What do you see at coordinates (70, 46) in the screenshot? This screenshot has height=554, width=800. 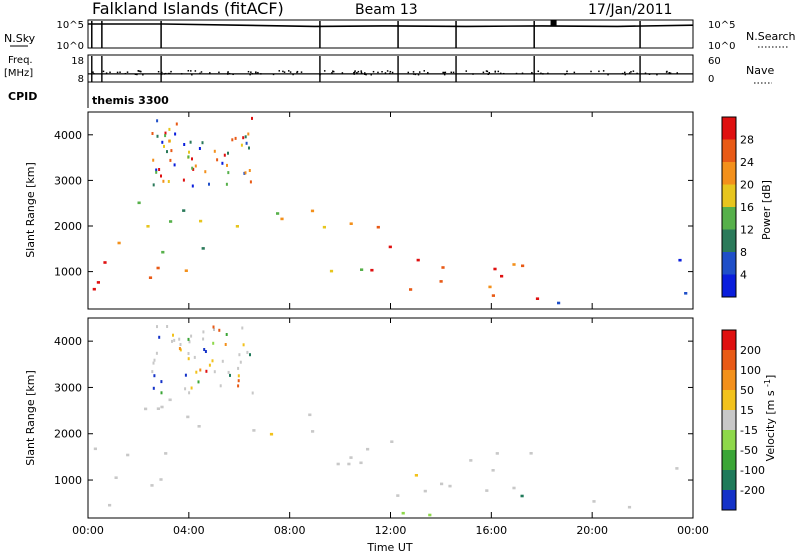 I see `noise-left-tick-bottom: 10^0` at bounding box center [70, 46].